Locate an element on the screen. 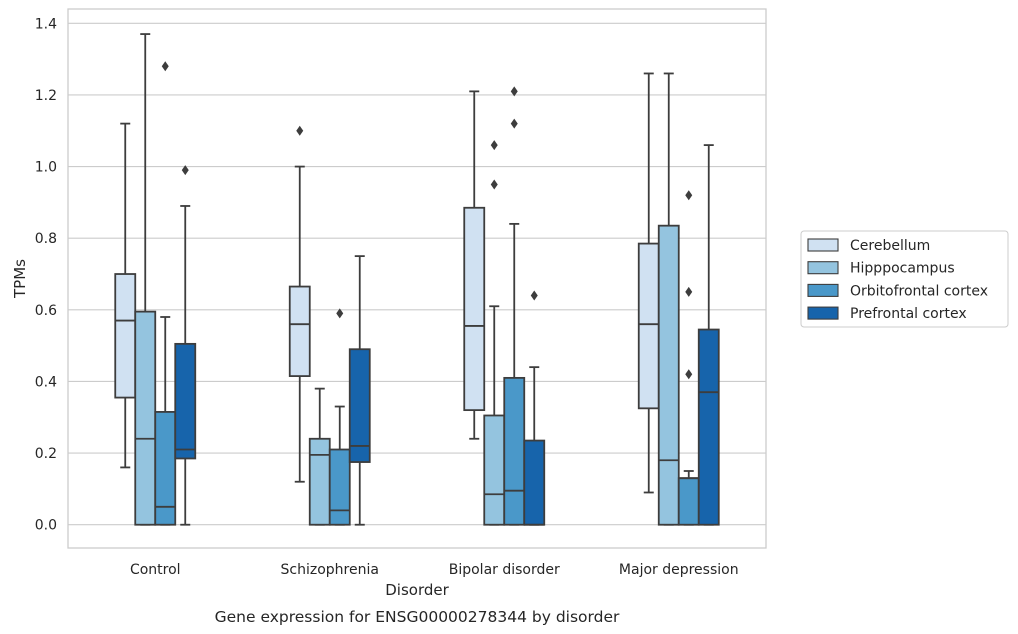 This screenshot has width=1018, height=634. legend-label: Prefrontal cortex is located at coordinates (908, 314).